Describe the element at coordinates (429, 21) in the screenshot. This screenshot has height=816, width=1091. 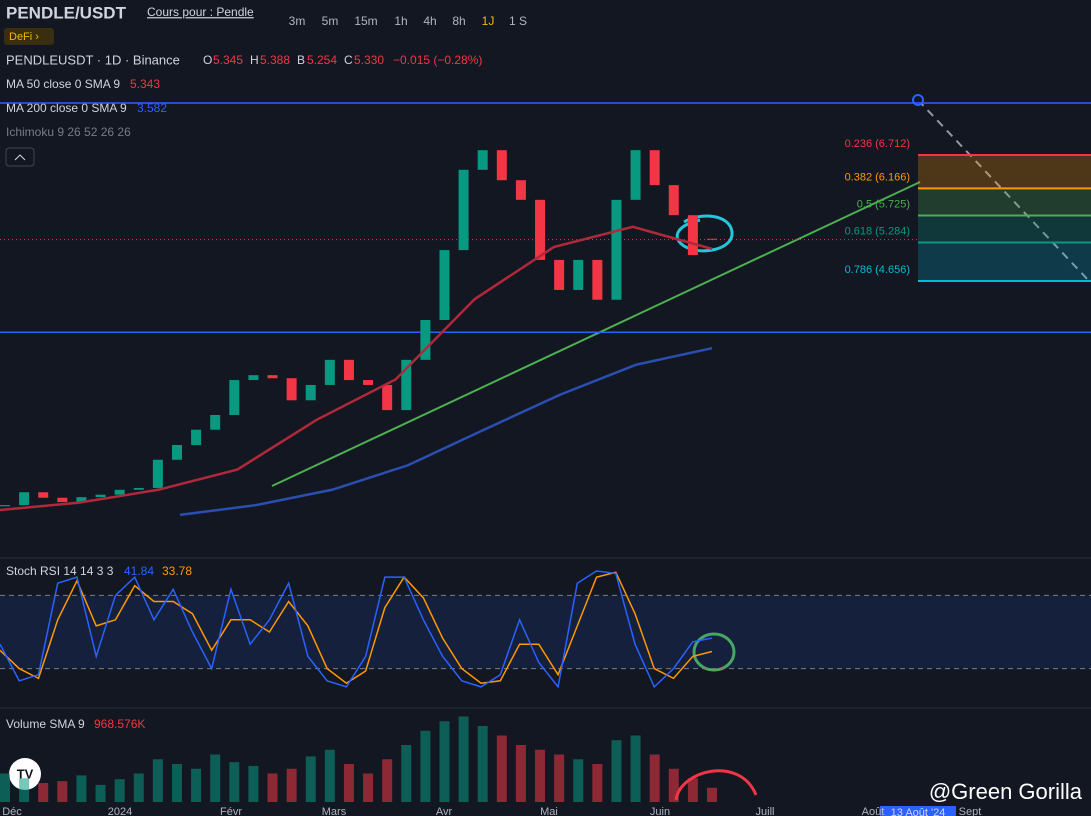
I see `timeframe-button: 4h` at that location.